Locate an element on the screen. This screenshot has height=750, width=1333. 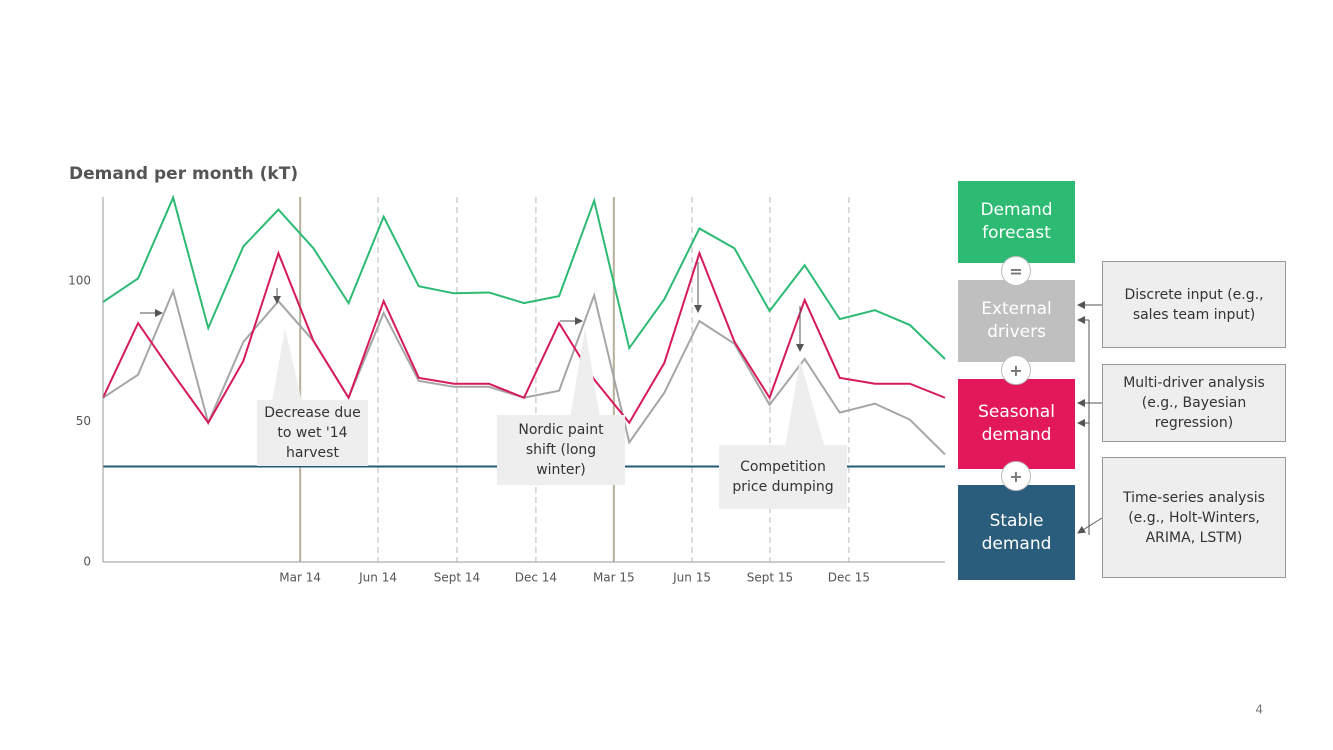
x-tick-label: Sept 15 is located at coordinates (770, 578).